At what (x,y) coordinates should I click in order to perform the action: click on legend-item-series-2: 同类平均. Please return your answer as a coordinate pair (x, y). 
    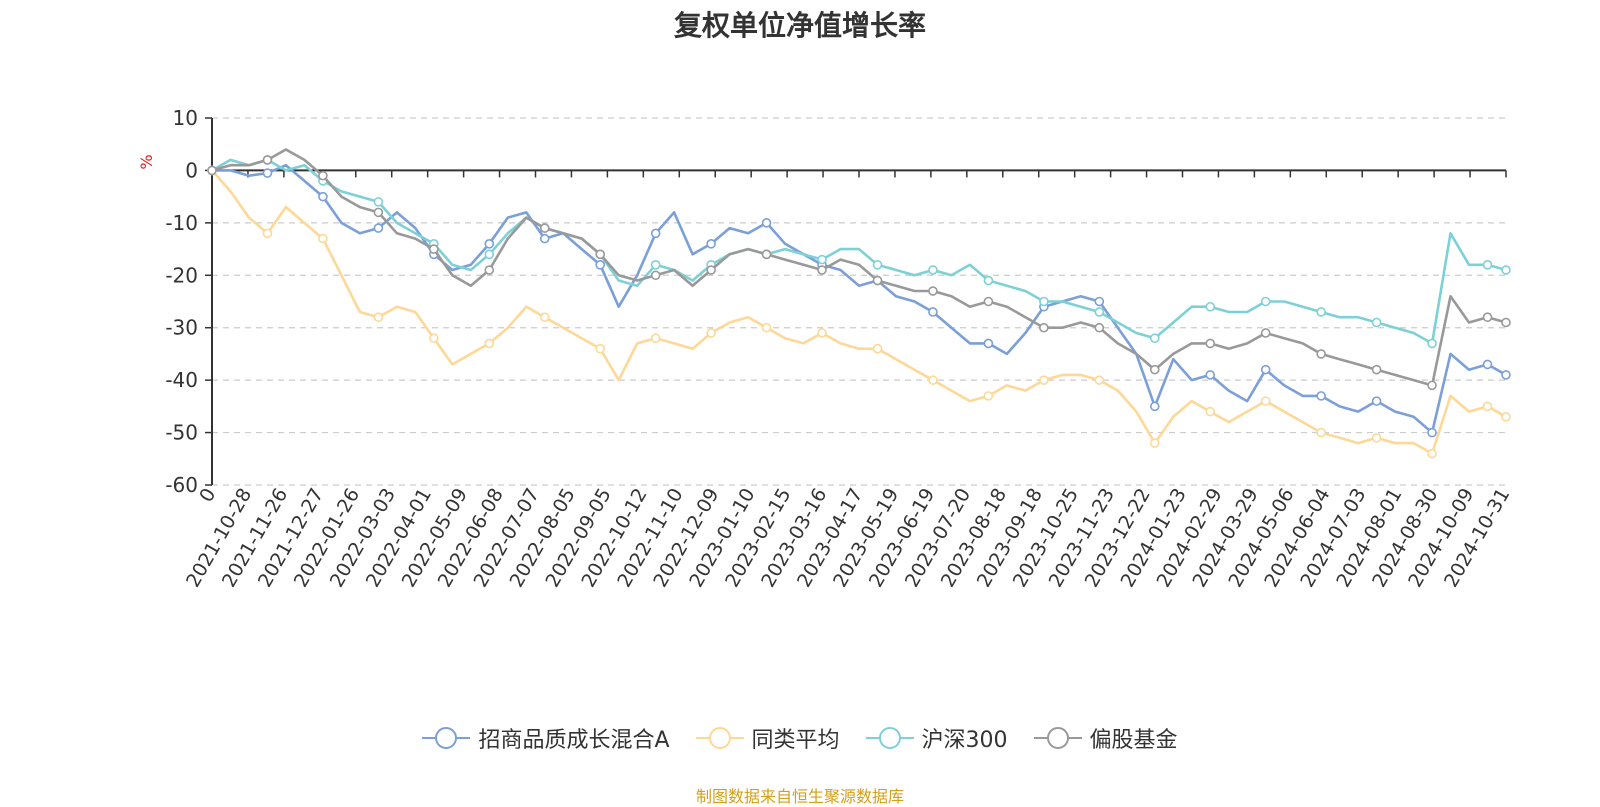
    Looking at the image, I should click on (767, 738).